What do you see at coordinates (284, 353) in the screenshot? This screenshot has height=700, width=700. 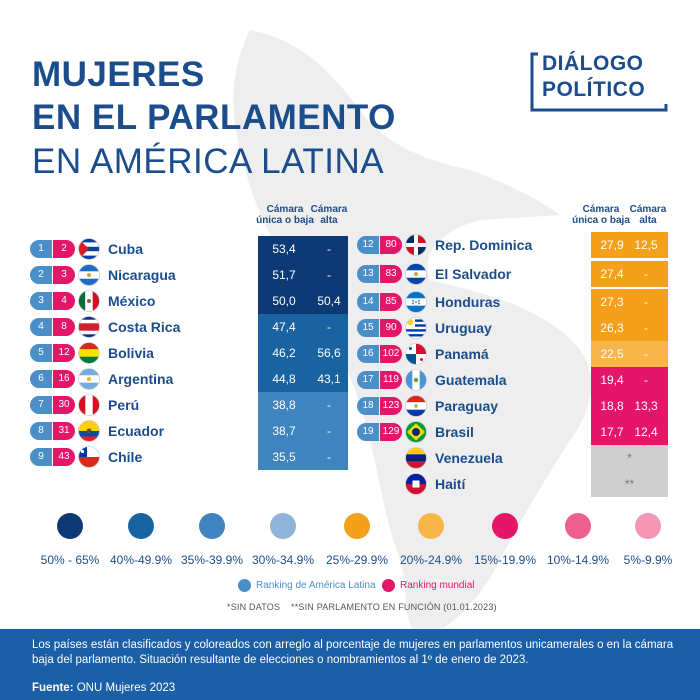 I see `lower-chamber-value: 46,2` at bounding box center [284, 353].